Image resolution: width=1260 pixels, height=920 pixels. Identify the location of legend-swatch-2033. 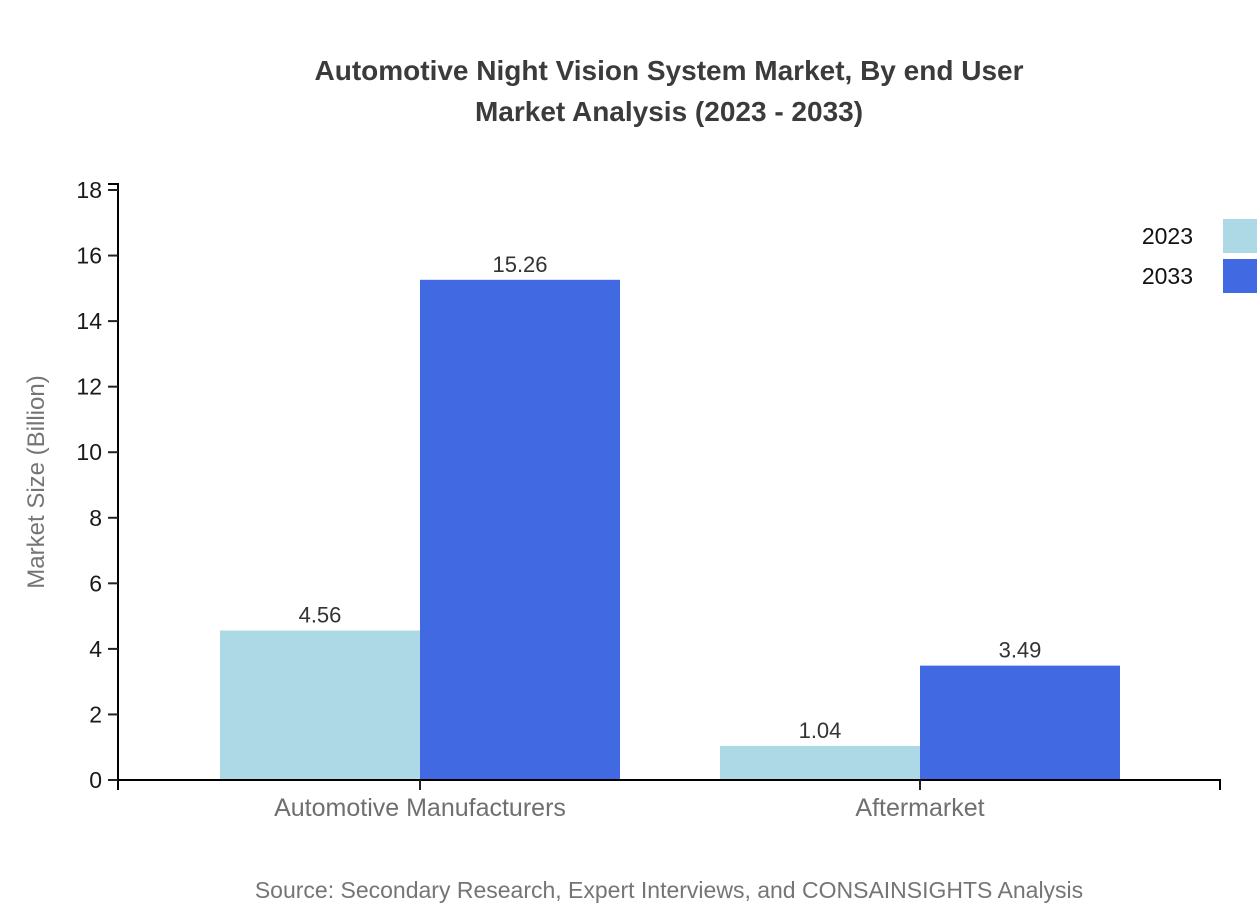
(1240, 276).